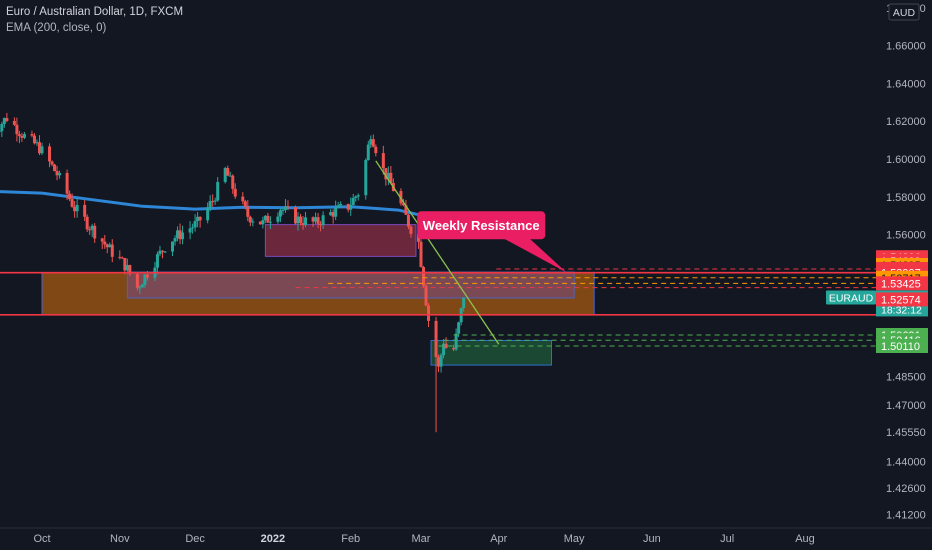 Image resolution: width=932 pixels, height=550 pixels. Describe the element at coordinates (901, 310) in the screenshot. I see `countdown-text: 18:32:12` at that location.